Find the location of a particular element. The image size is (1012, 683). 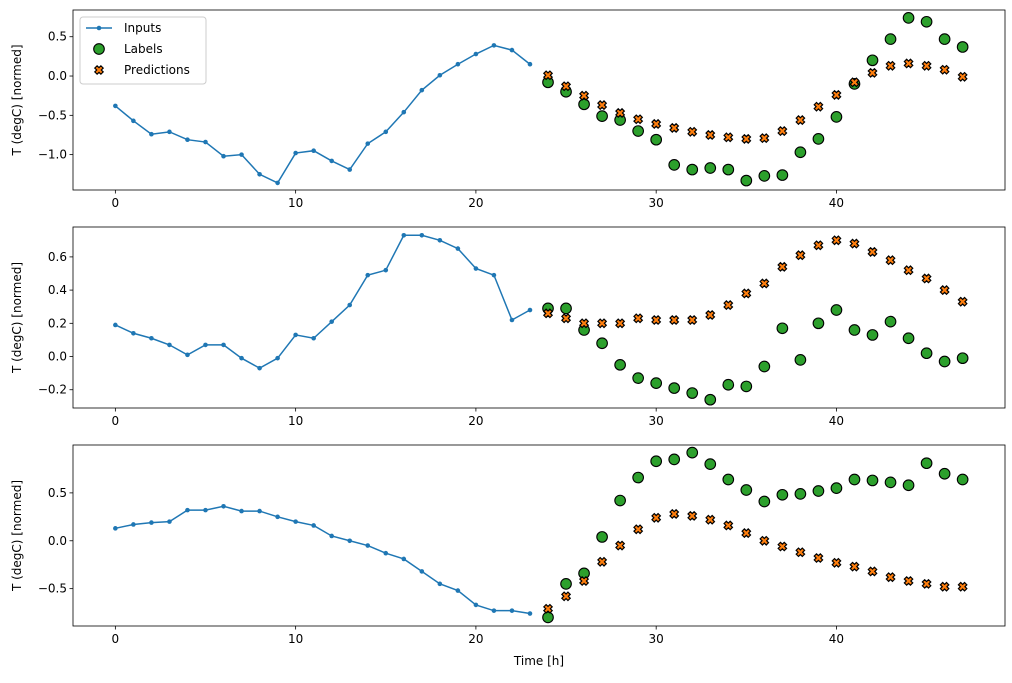

x-tick-label: 10 is located at coordinates (295, 203).